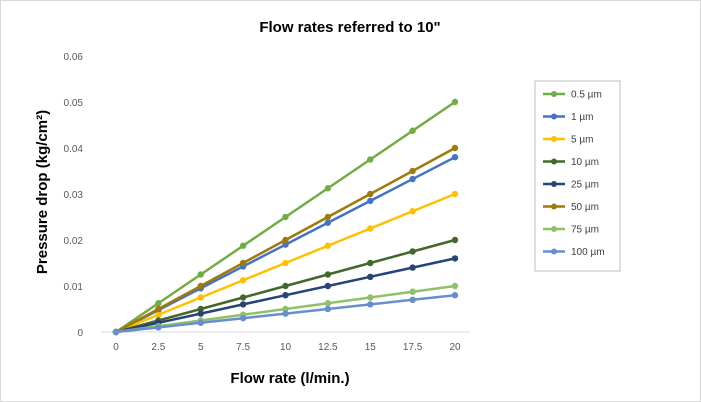 The width and height of the screenshot is (701, 402). What do you see at coordinates (74, 241) in the screenshot?
I see `y-tick-label: 0.02` at bounding box center [74, 241].